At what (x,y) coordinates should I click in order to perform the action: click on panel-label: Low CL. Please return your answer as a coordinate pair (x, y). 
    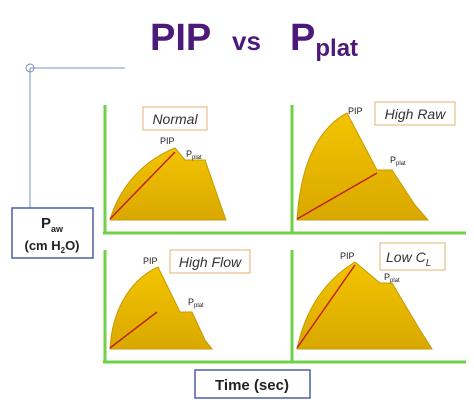
    Looking at the image, I should click on (408, 259).